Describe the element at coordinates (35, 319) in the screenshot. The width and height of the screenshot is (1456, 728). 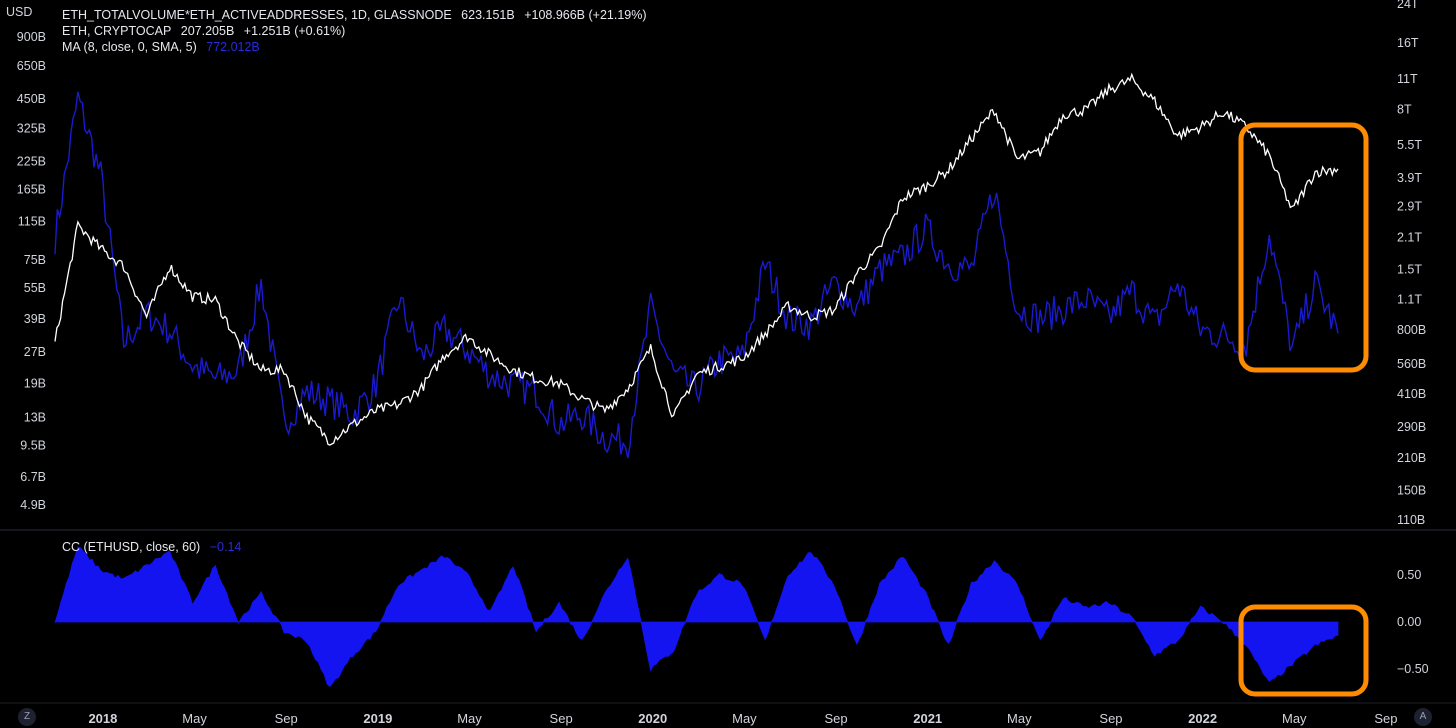
I see `left-axis-tick: 39B` at that location.